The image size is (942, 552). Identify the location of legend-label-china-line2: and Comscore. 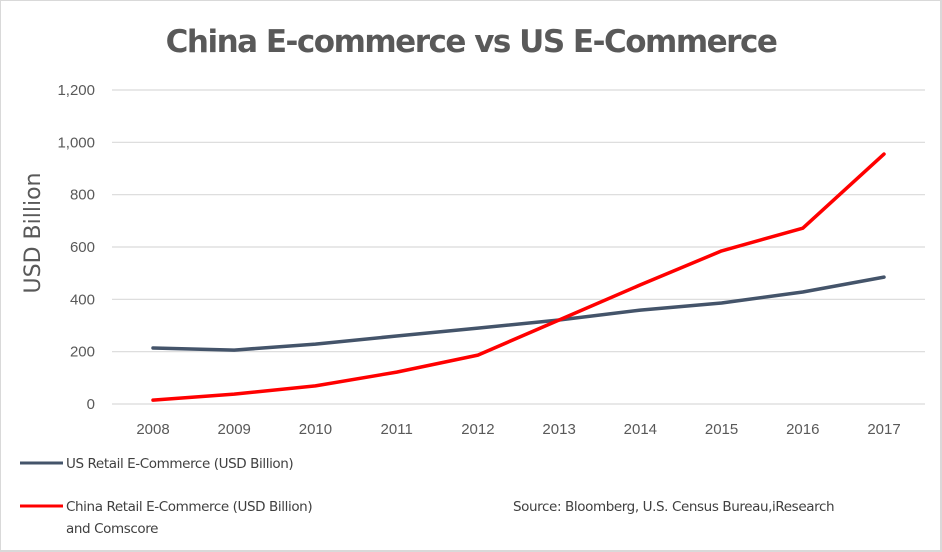
(112, 529).